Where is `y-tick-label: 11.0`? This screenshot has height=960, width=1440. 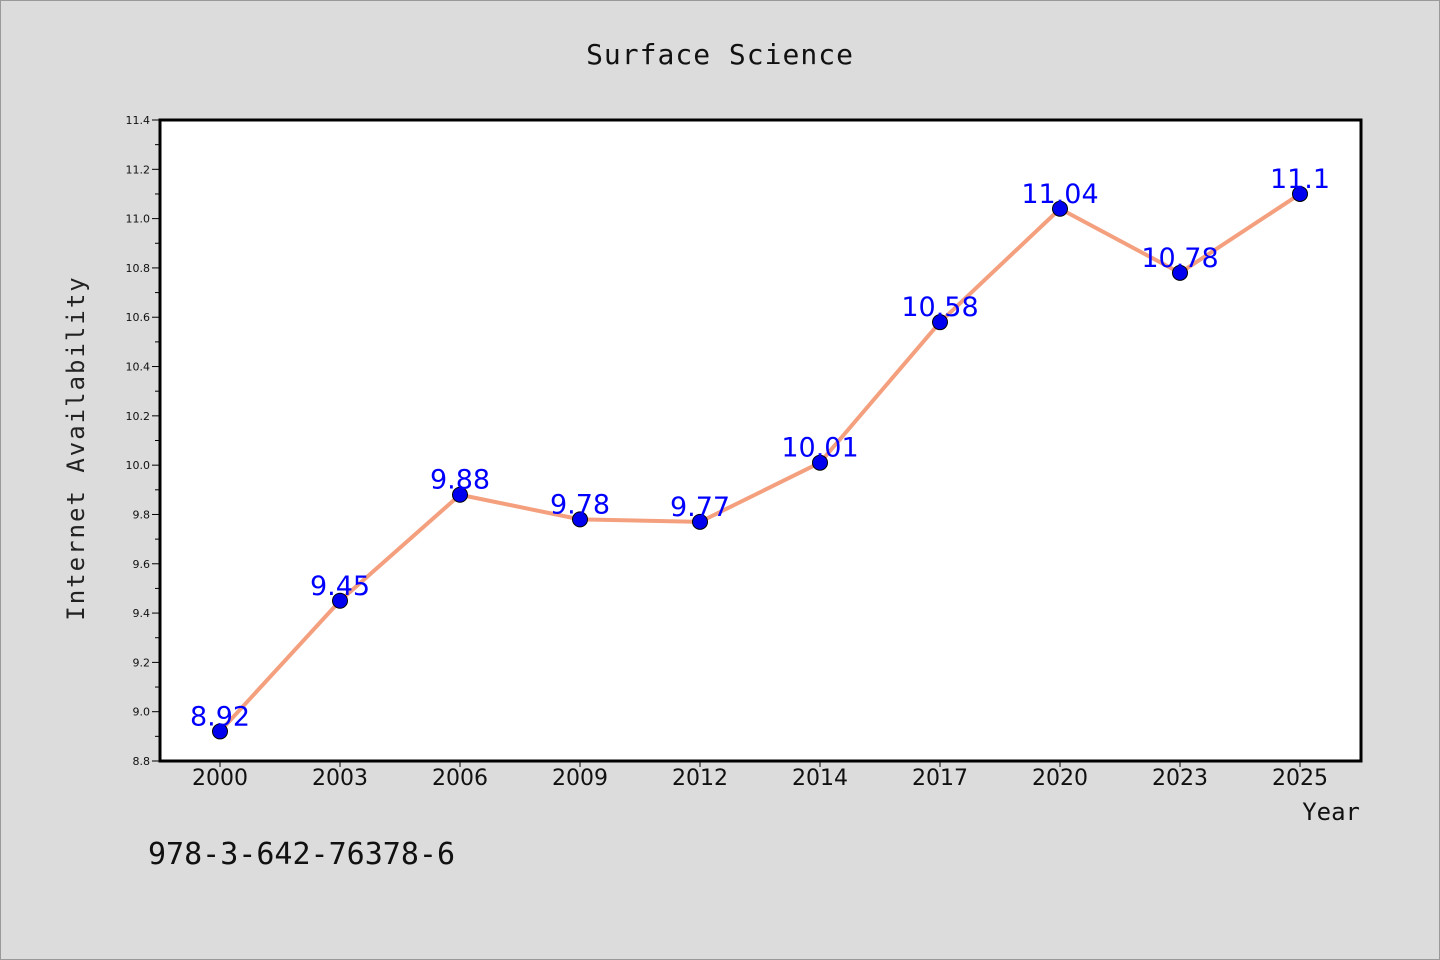 y-tick-label: 11.0 is located at coordinates (138, 219).